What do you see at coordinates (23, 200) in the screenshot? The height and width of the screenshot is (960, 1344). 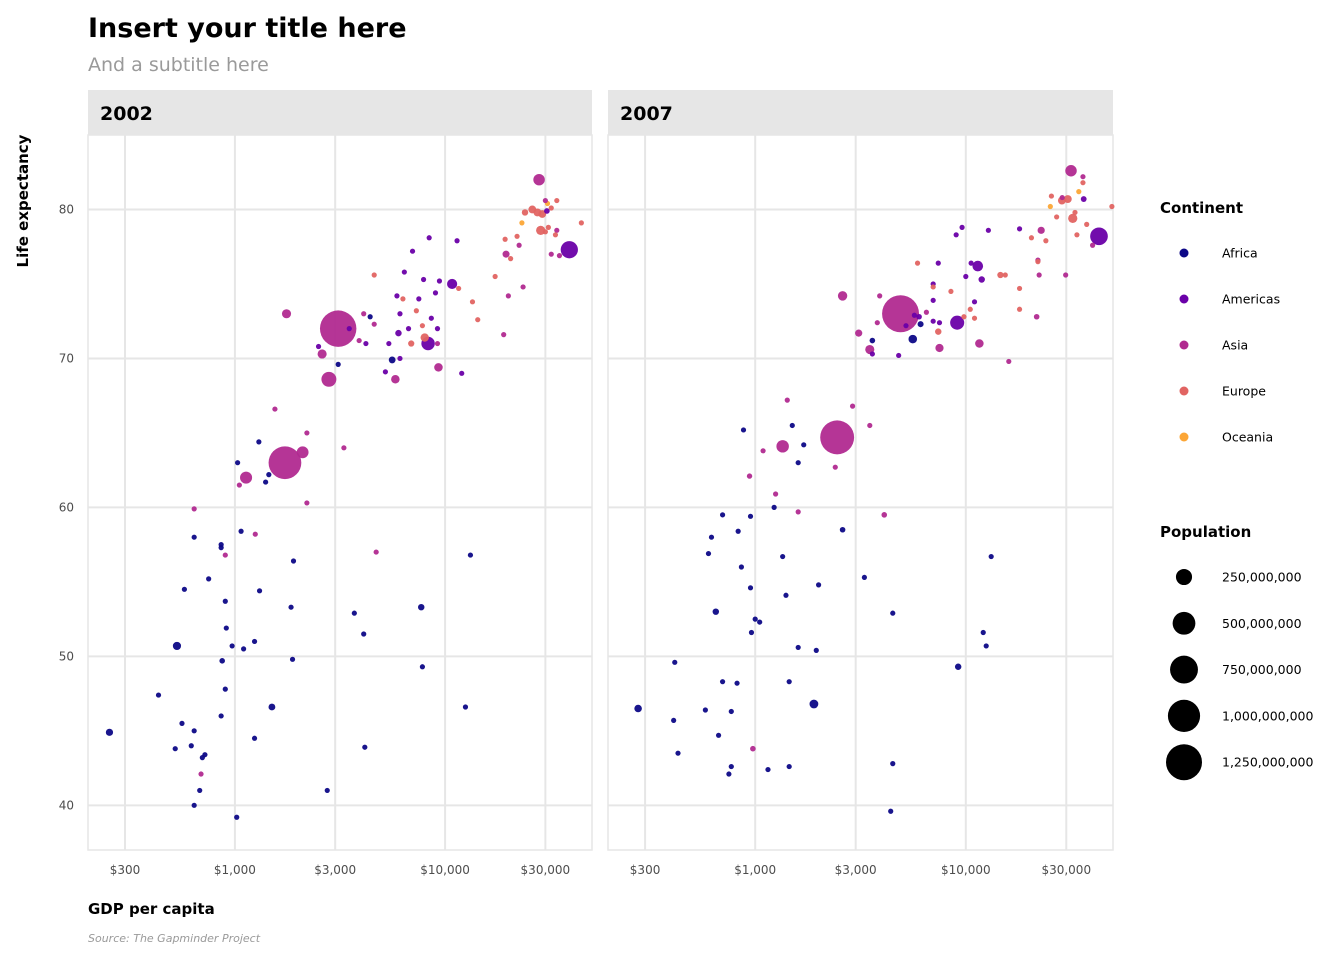 I see `y-axis-label: Life expectancy` at bounding box center [23, 200].